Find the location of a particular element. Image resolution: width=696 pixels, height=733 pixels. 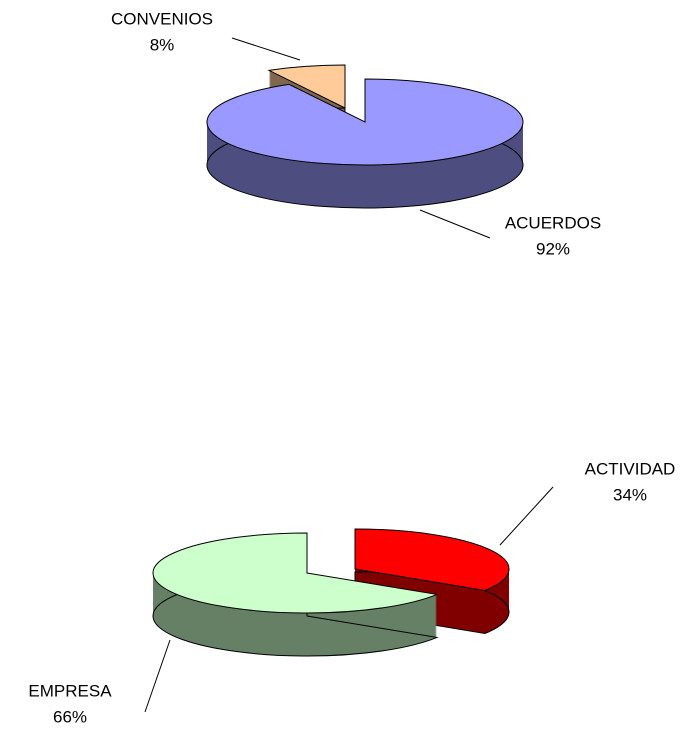

slice-value-label: 92% is located at coordinates (553, 248).